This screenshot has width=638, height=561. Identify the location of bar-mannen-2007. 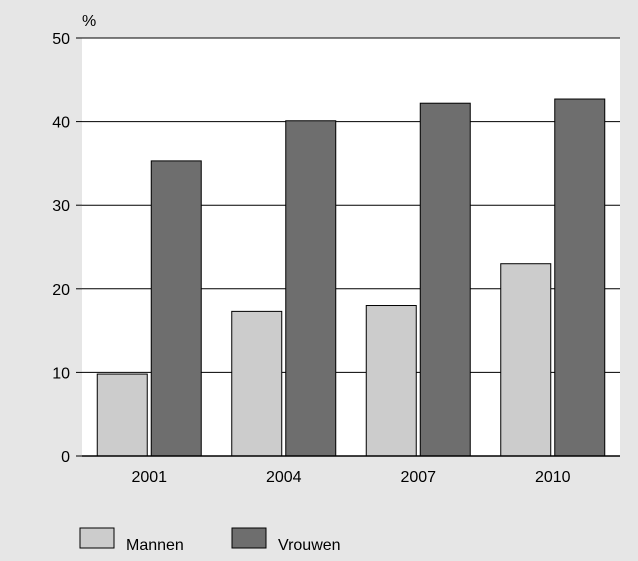
(391, 381).